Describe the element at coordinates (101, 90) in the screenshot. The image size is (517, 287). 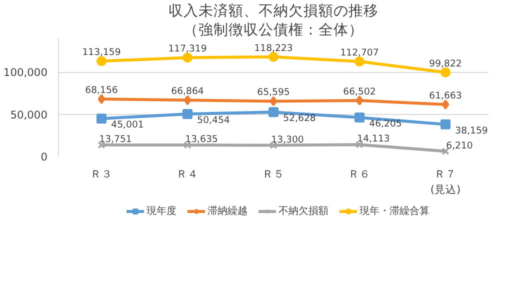
I see `data-label: 68,156` at that location.